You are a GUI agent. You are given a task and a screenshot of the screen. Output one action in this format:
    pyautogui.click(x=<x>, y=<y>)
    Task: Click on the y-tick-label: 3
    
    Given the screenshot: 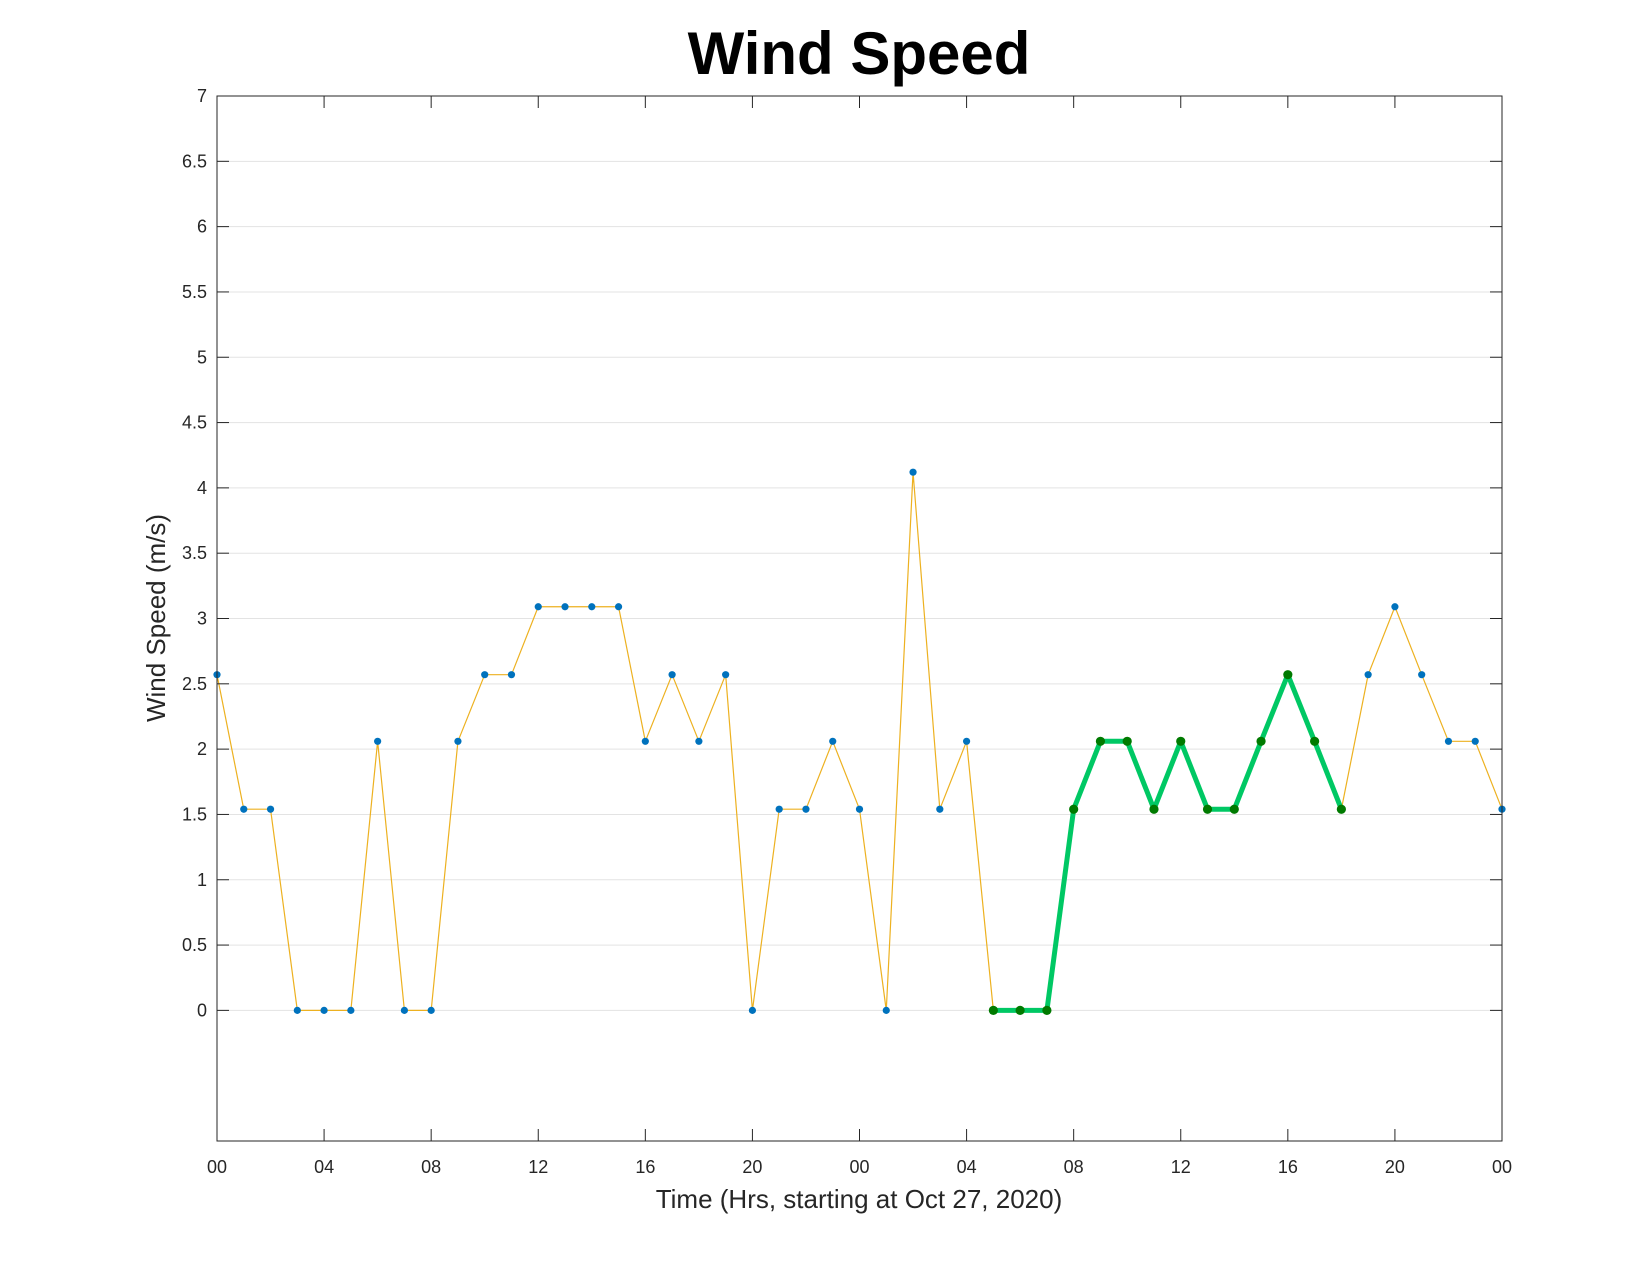 What is the action you would take?
    pyautogui.click(x=202, y=619)
    